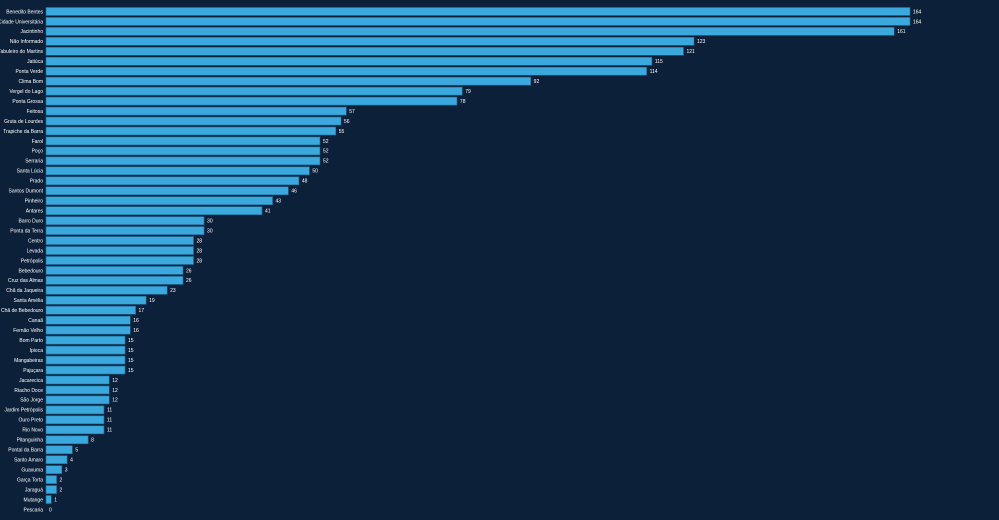 This screenshot has height=520, width=999. What do you see at coordinates (659, 62) in the screenshot?
I see `value-label: 115` at bounding box center [659, 62].